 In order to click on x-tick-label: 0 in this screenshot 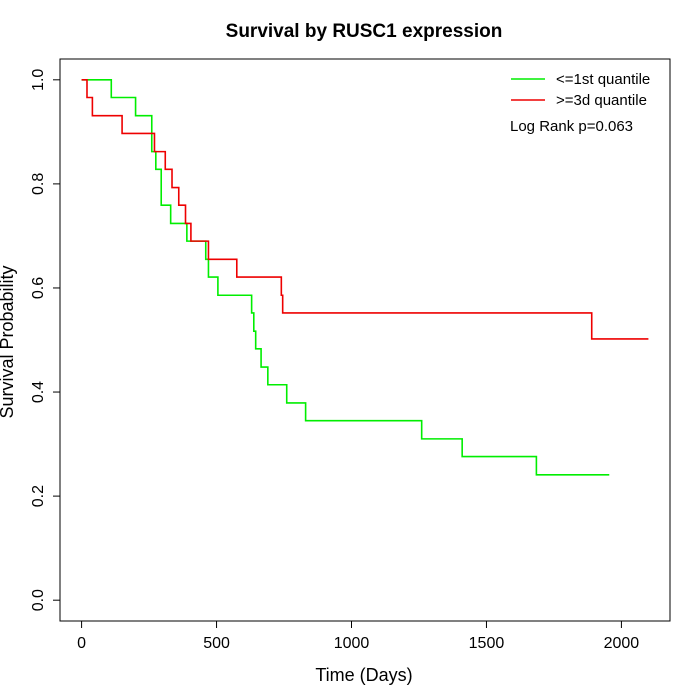, I will do `click(81, 643)`.